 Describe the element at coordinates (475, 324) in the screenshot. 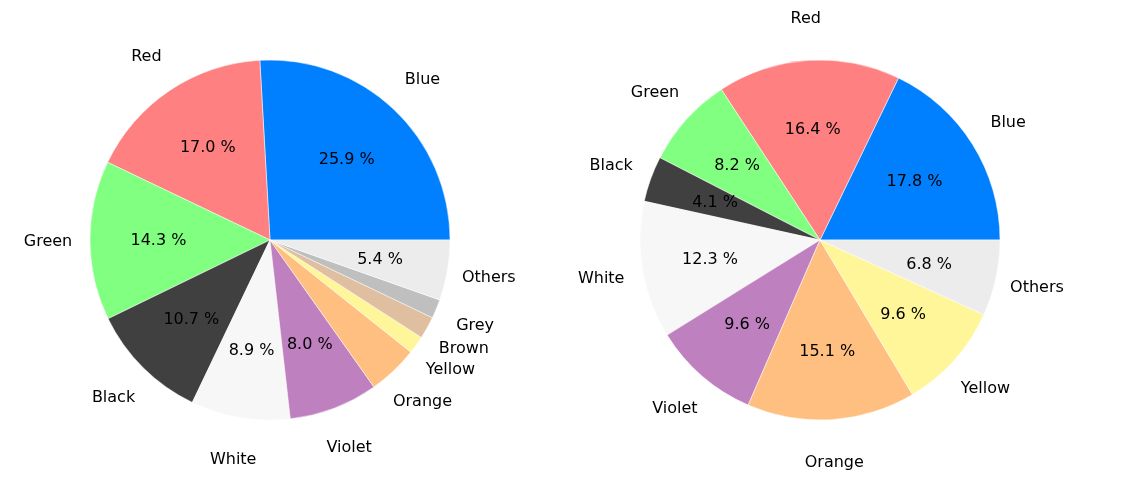

I see `slice-label: Grey` at that location.